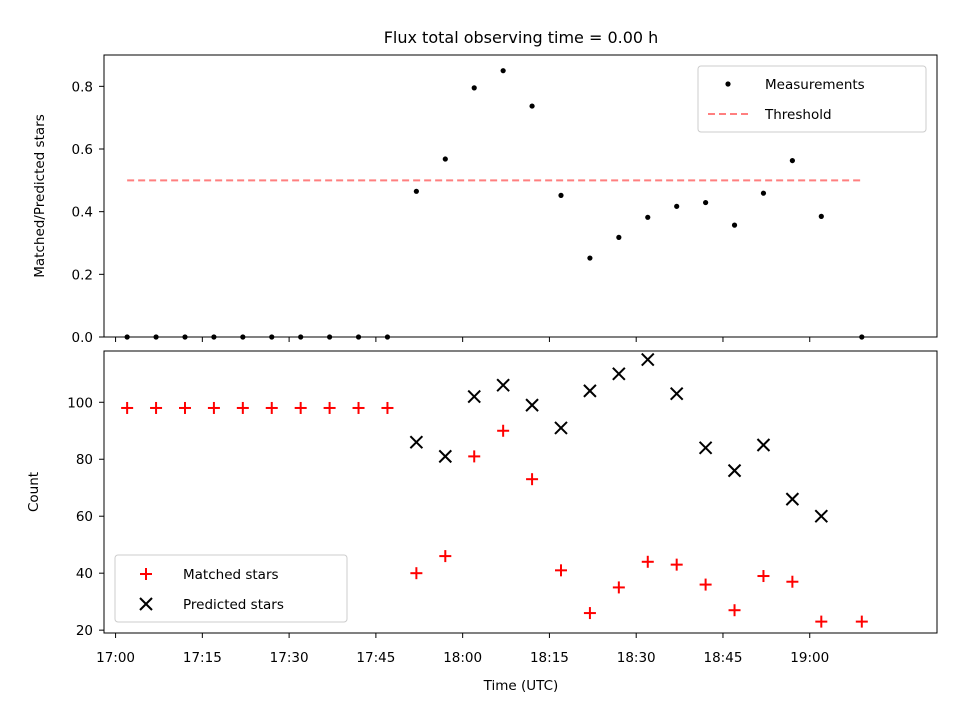 Image resolution: width=960 pixels, height=720 pixels. What do you see at coordinates (84, 460) in the screenshot?
I see `bottom-y-tick-label: 80` at bounding box center [84, 460].